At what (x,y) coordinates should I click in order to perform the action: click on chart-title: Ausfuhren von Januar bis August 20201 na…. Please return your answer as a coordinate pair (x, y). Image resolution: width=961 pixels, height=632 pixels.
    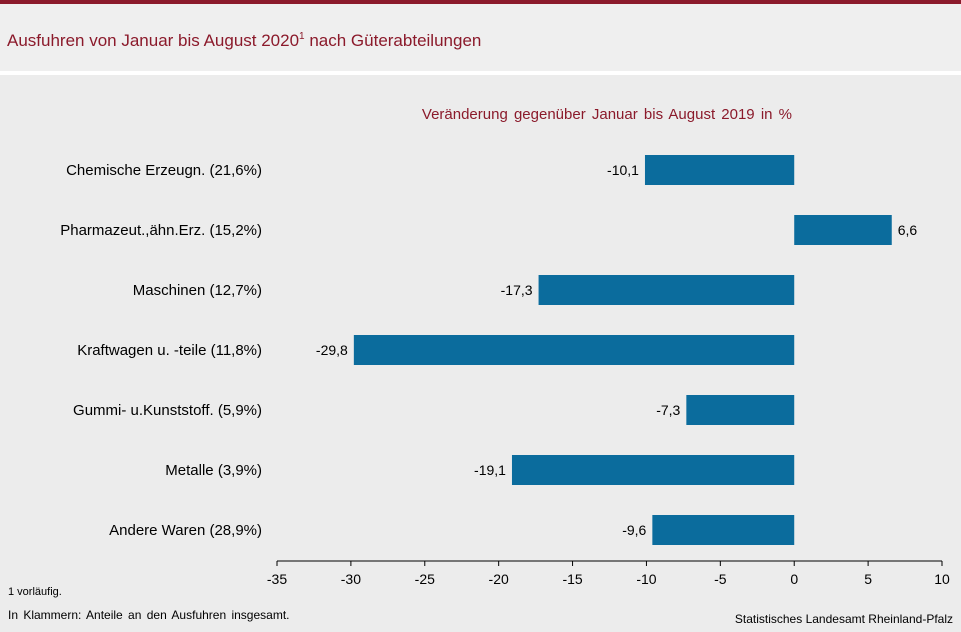
    Looking at the image, I should click on (244, 41).